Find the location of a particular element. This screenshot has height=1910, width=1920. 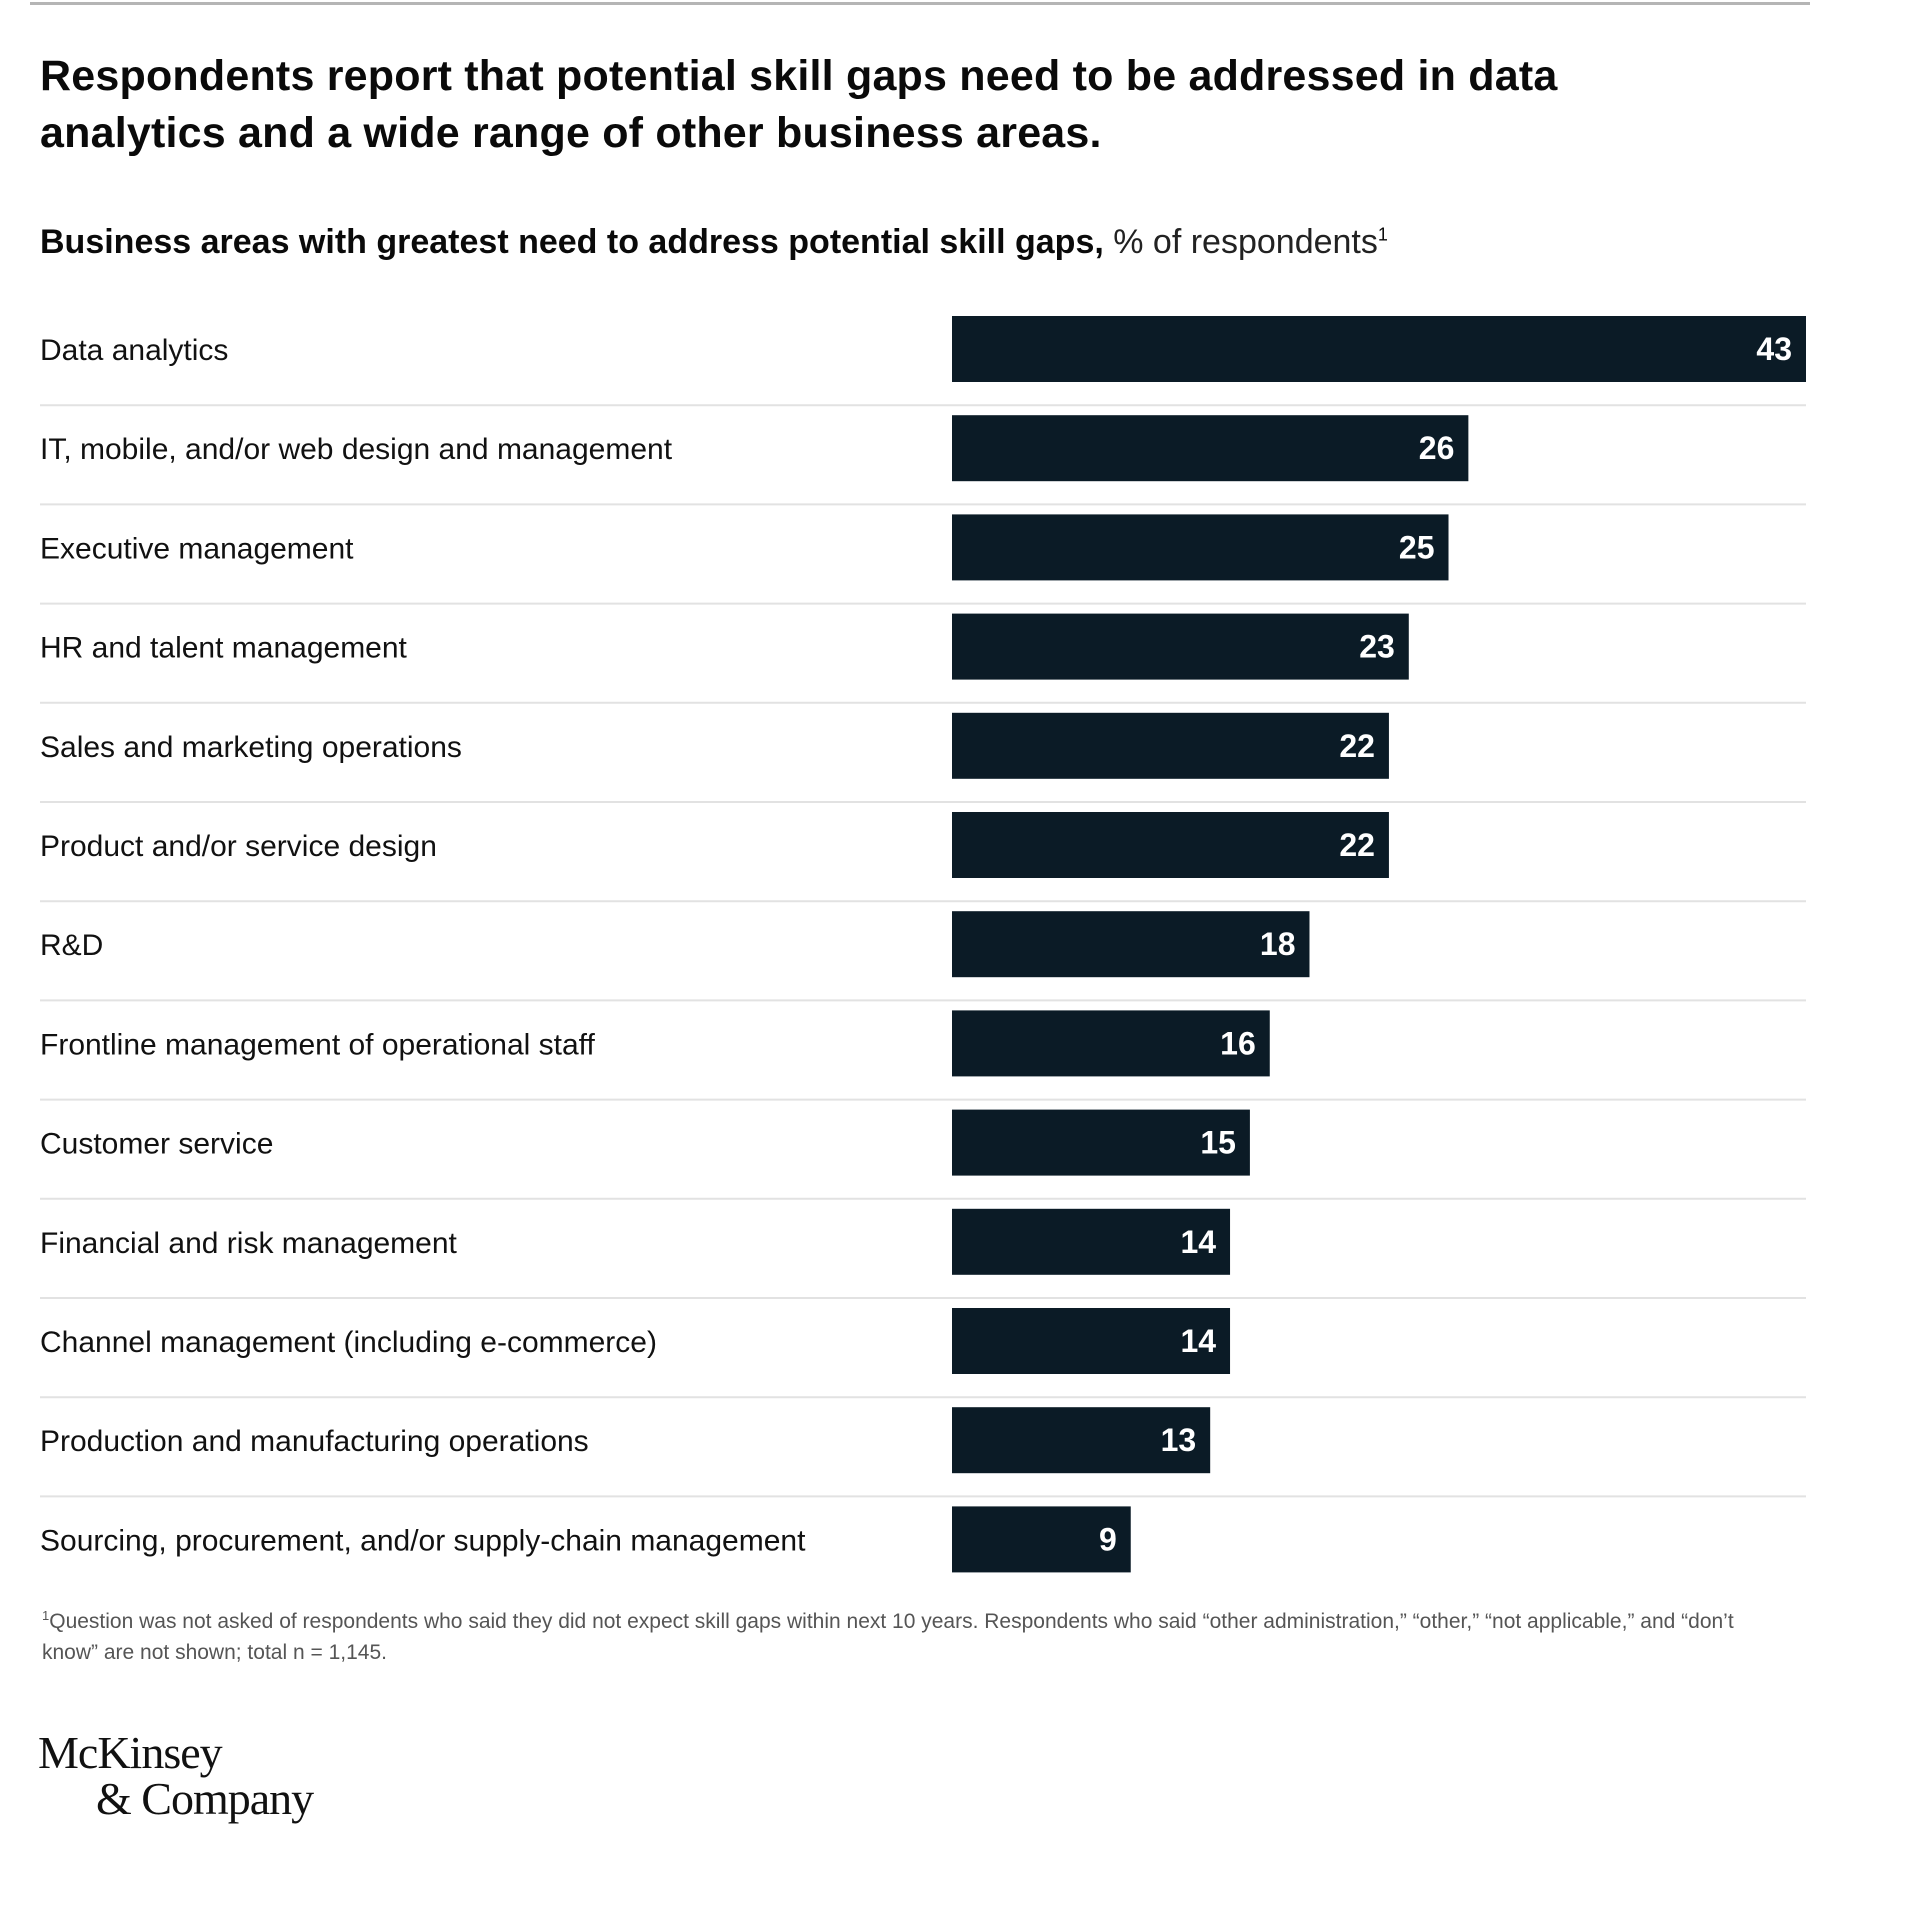

value-label: 15 is located at coordinates (1218, 1143).